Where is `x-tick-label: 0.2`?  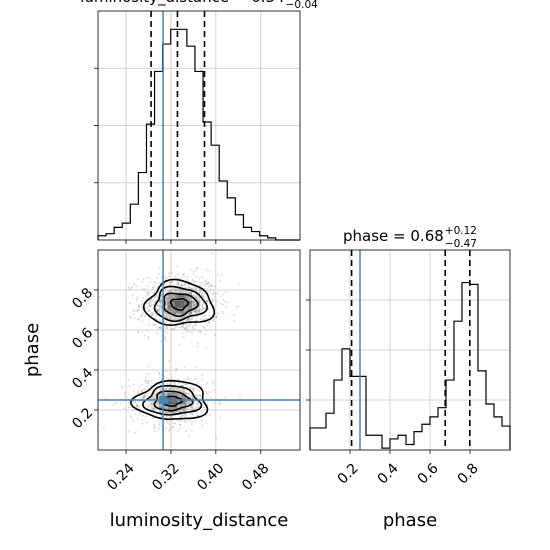 x-tick-label: 0.2 is located at coordinates (348, 473).